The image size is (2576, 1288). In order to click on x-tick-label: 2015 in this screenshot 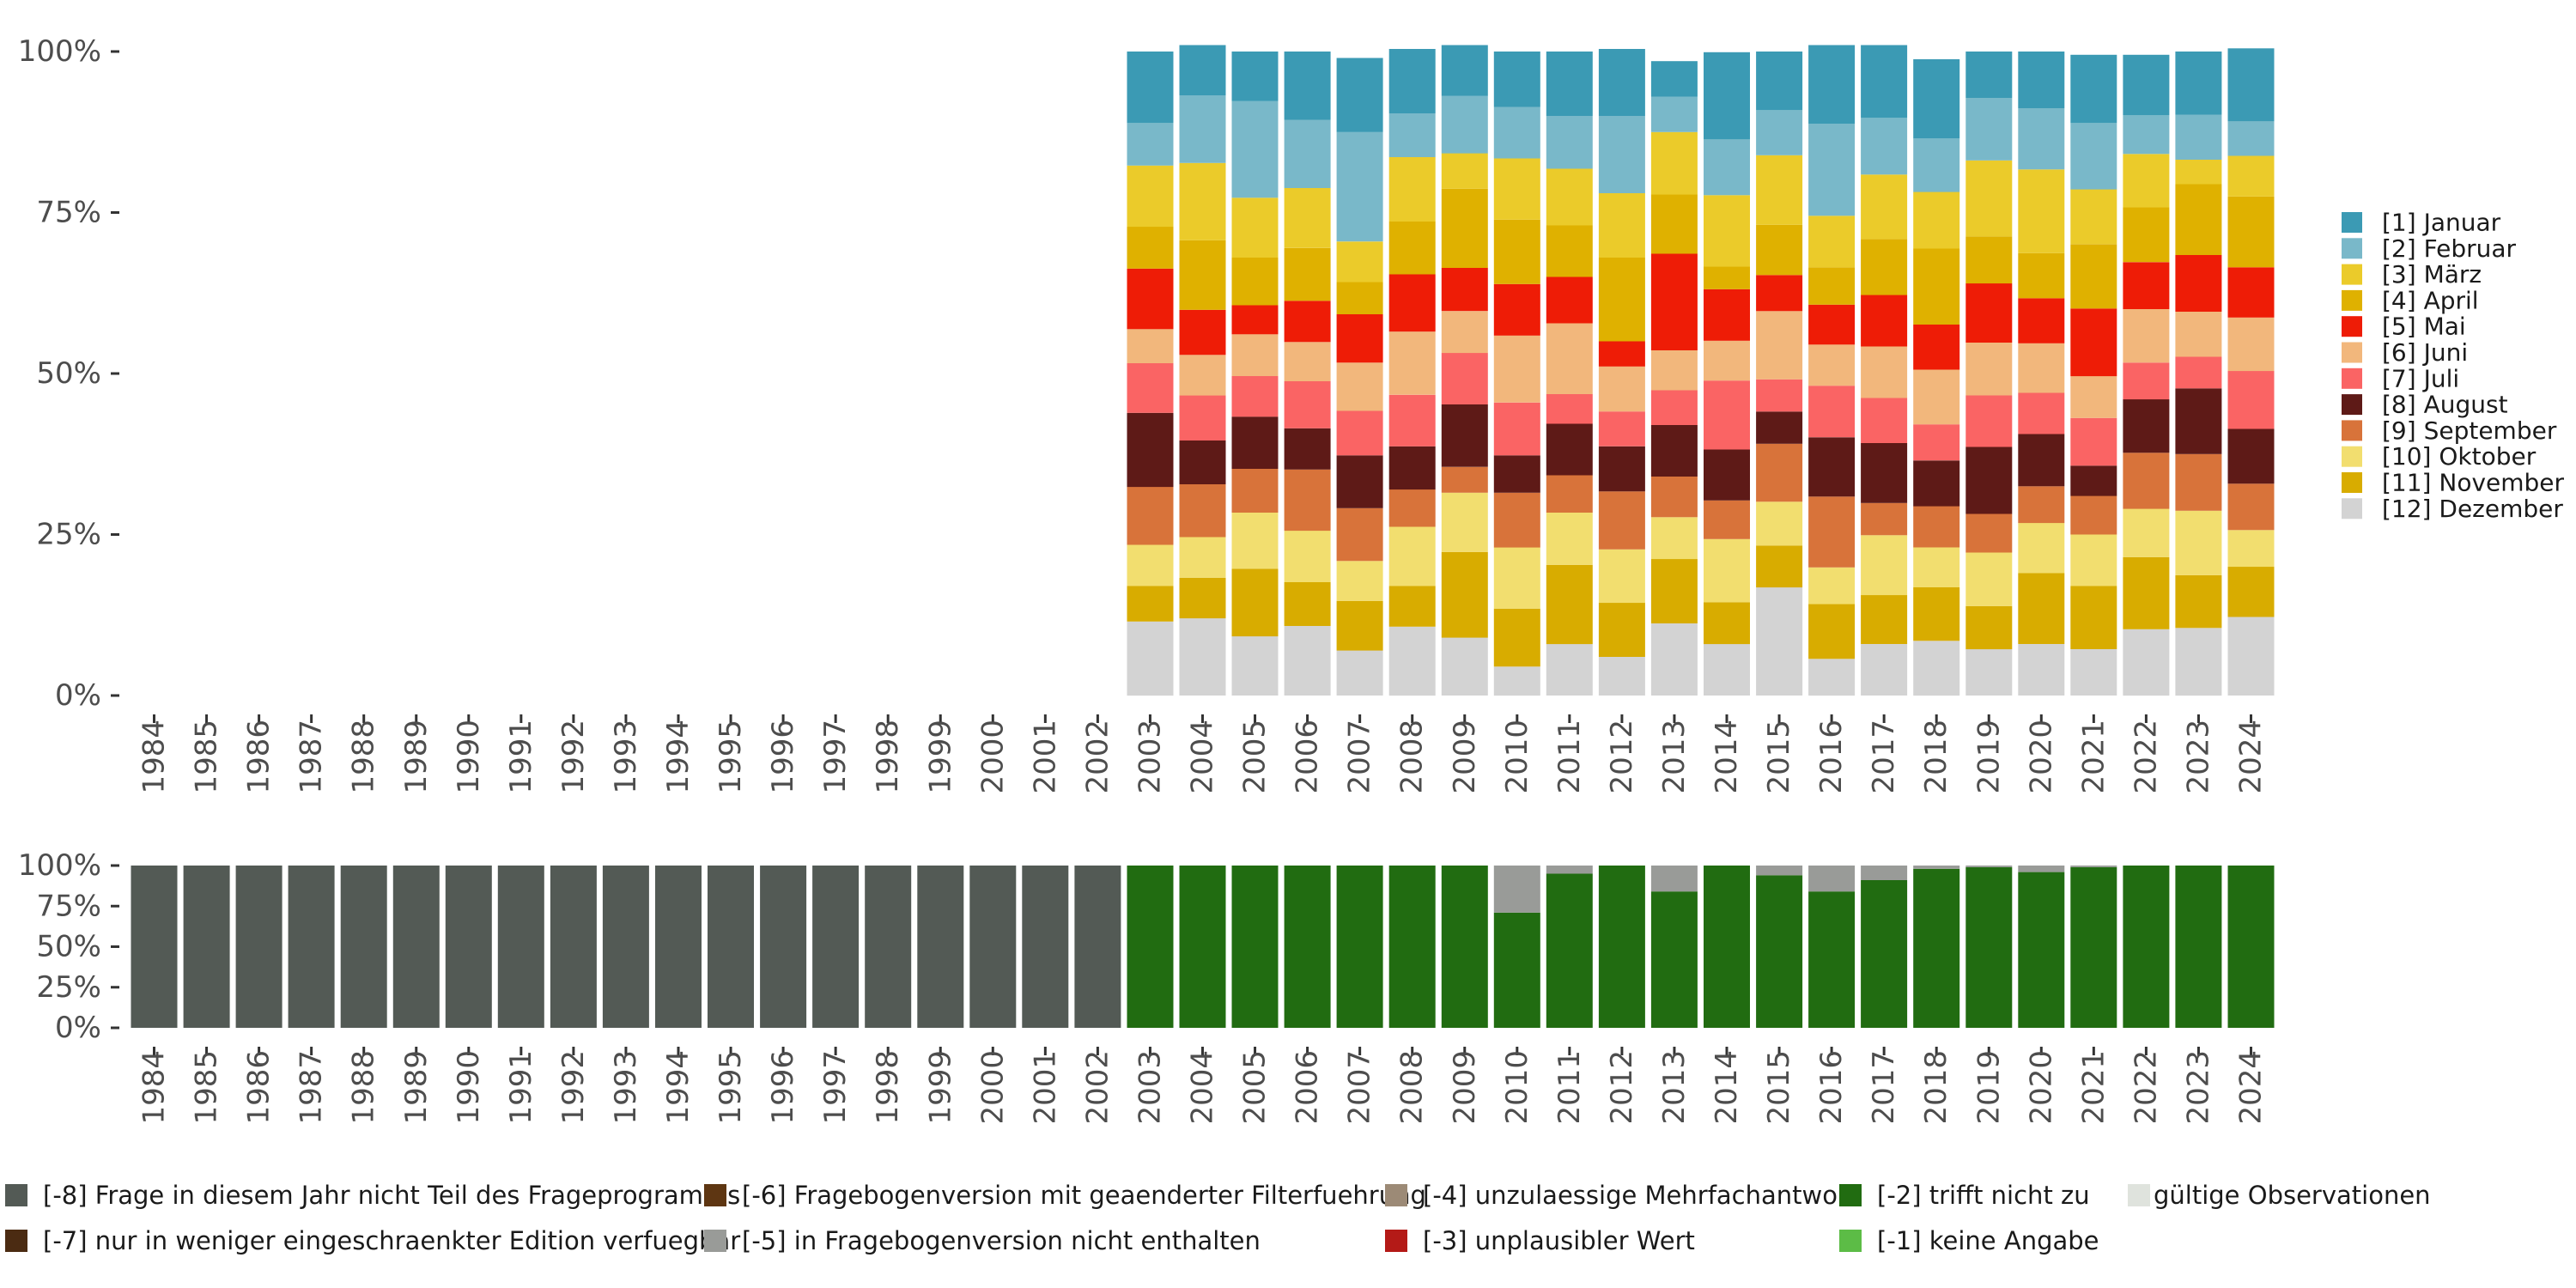, I will do `click(1779, 757)`.